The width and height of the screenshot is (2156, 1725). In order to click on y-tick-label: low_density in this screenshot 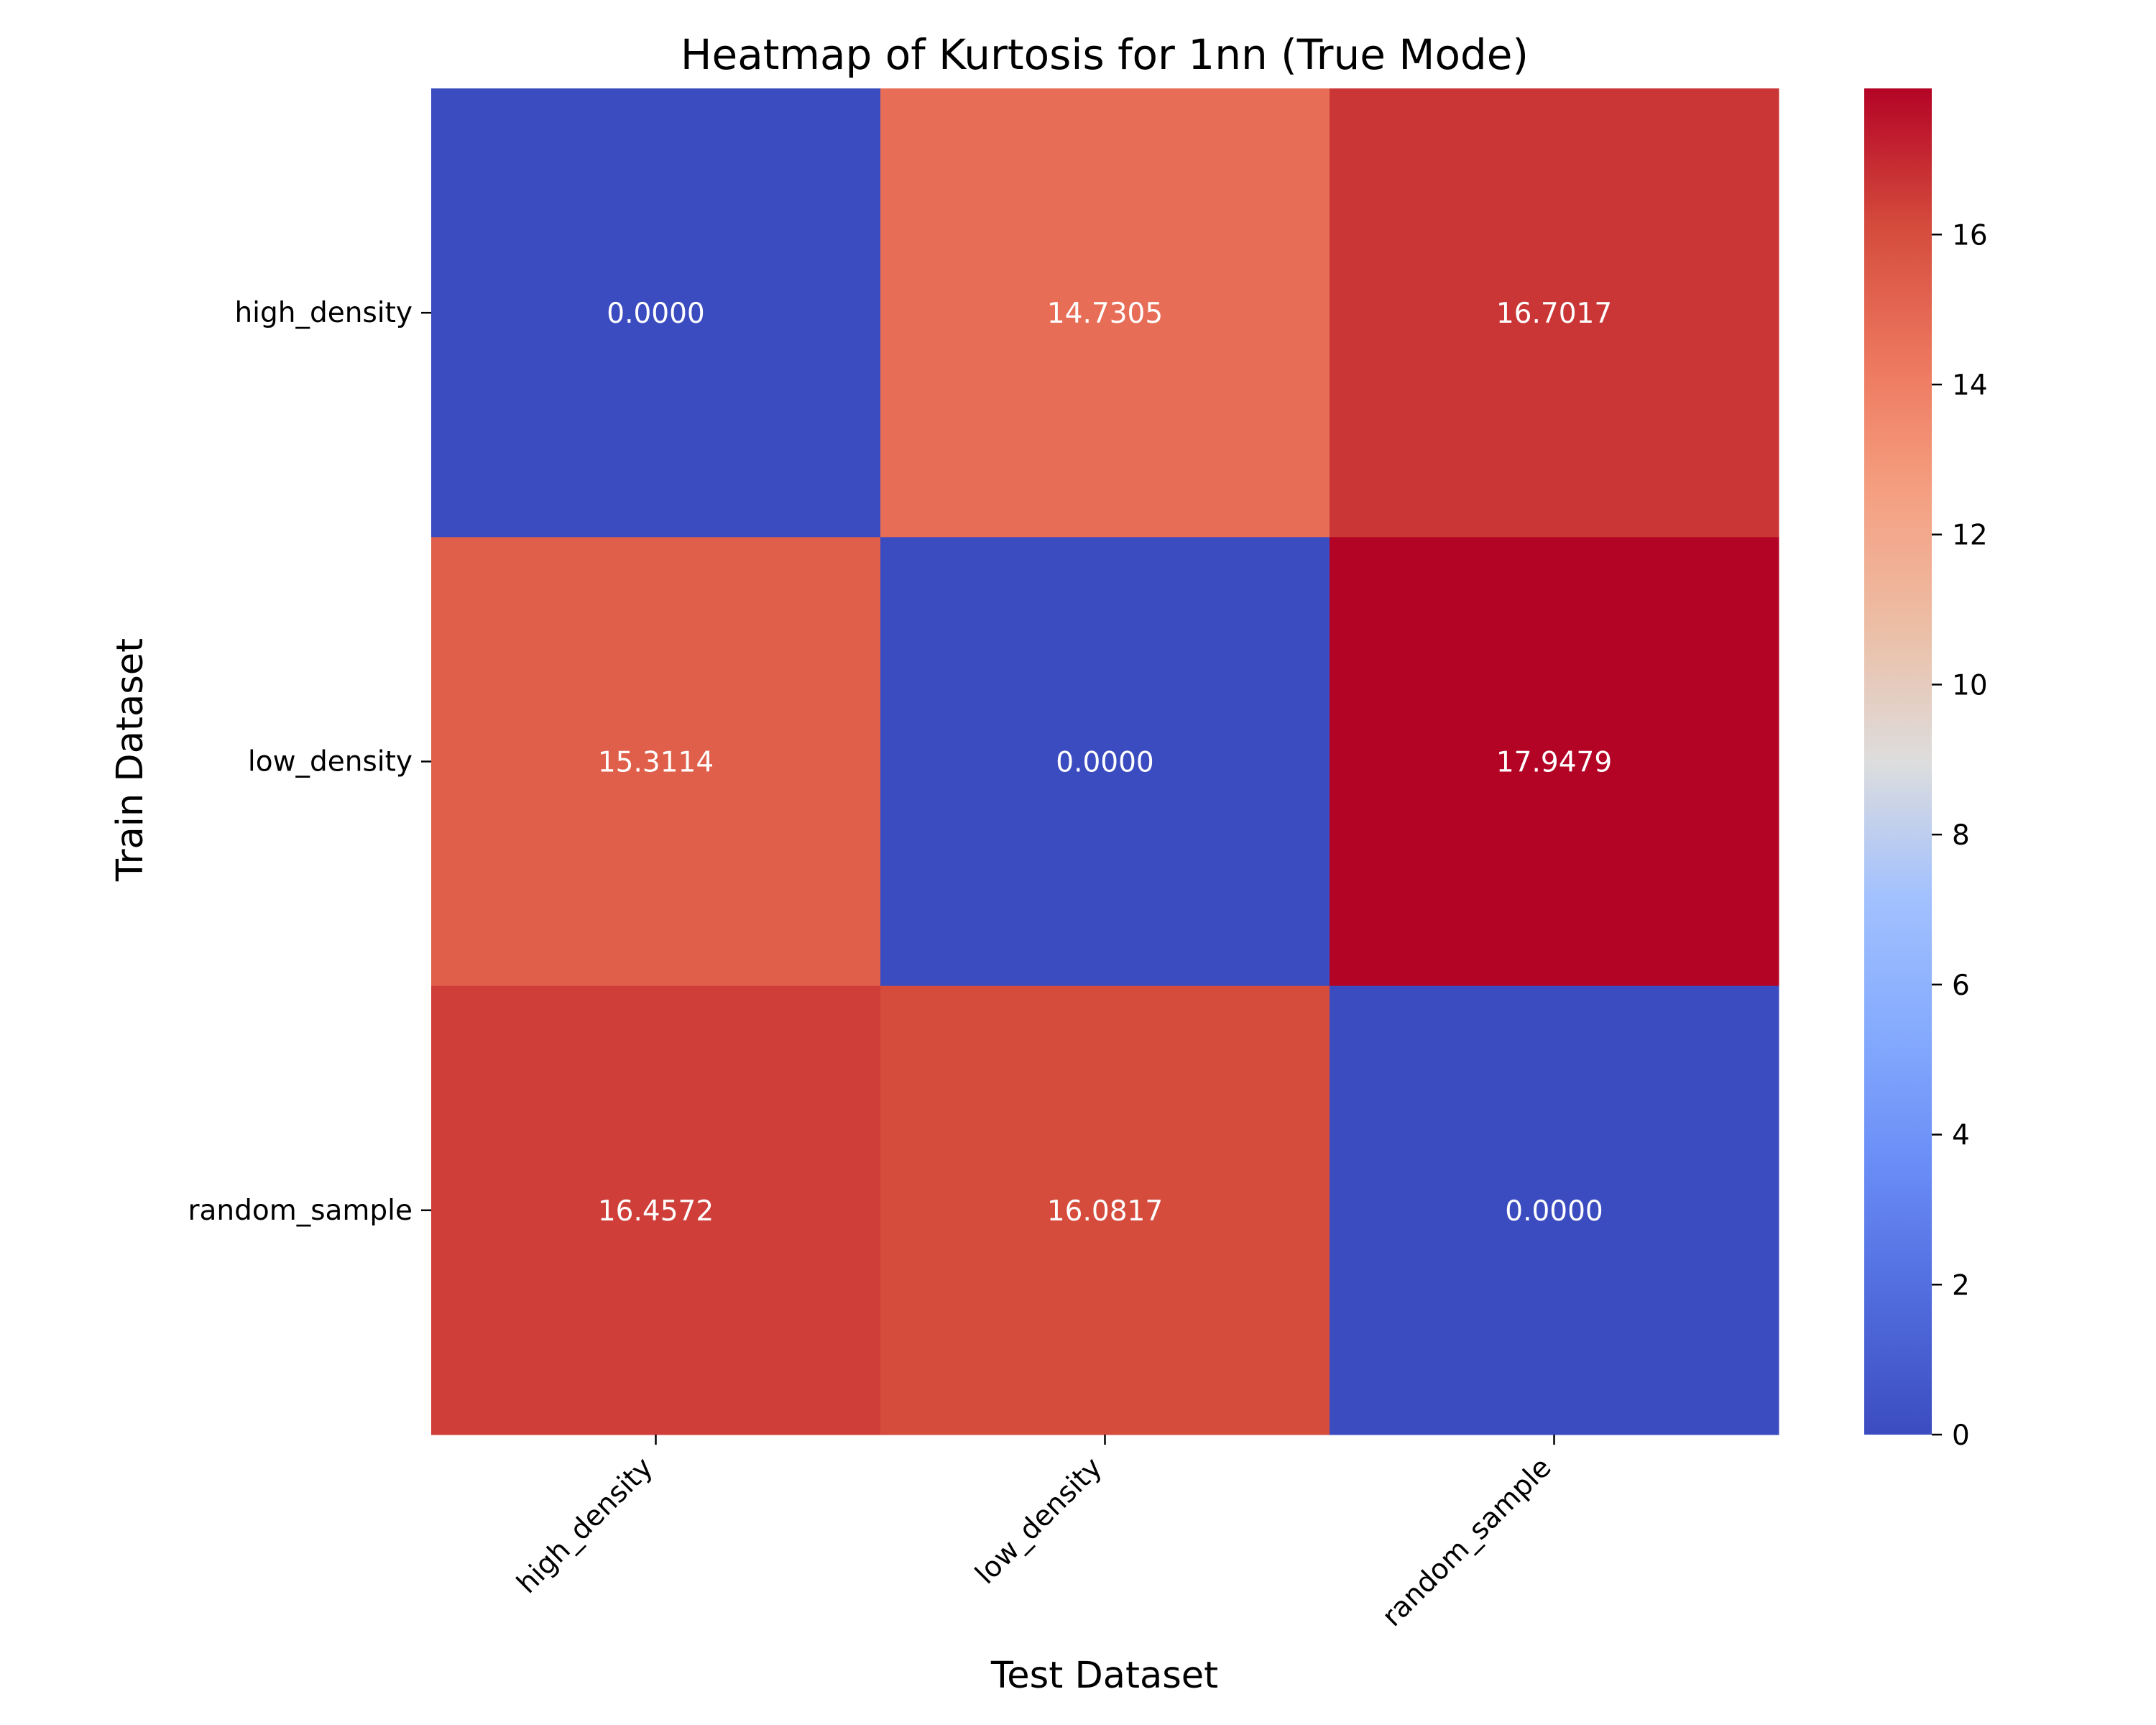, I will do `click(331, 762)`.